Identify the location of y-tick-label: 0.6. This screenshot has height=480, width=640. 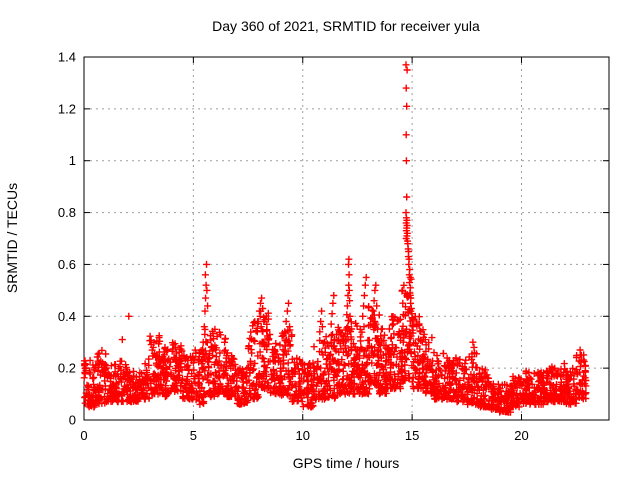
(67, 264).